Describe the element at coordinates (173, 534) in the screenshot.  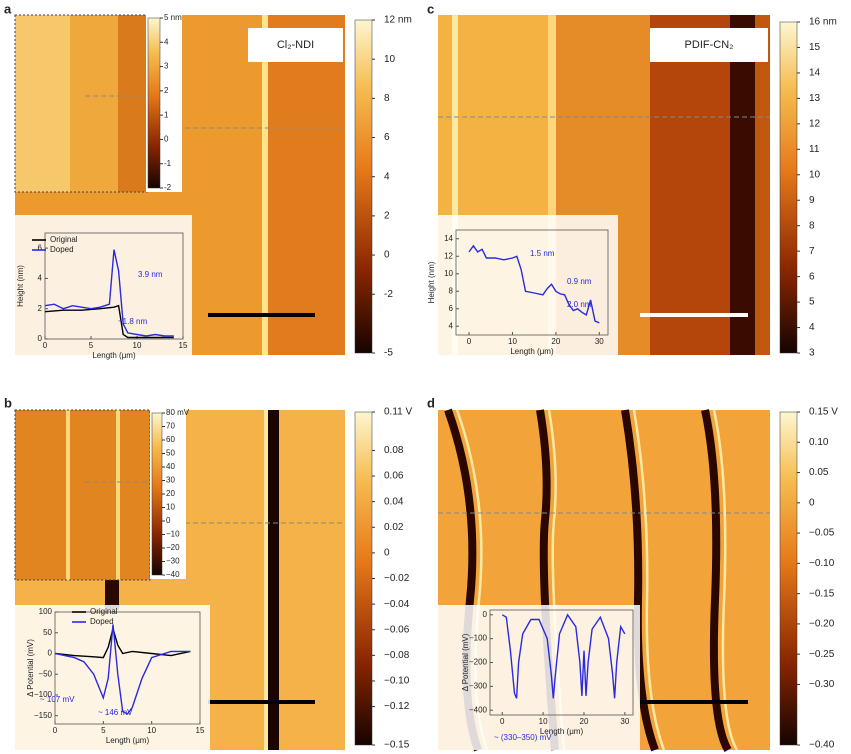
I see `colorbar-tick-label: −10` at that location.